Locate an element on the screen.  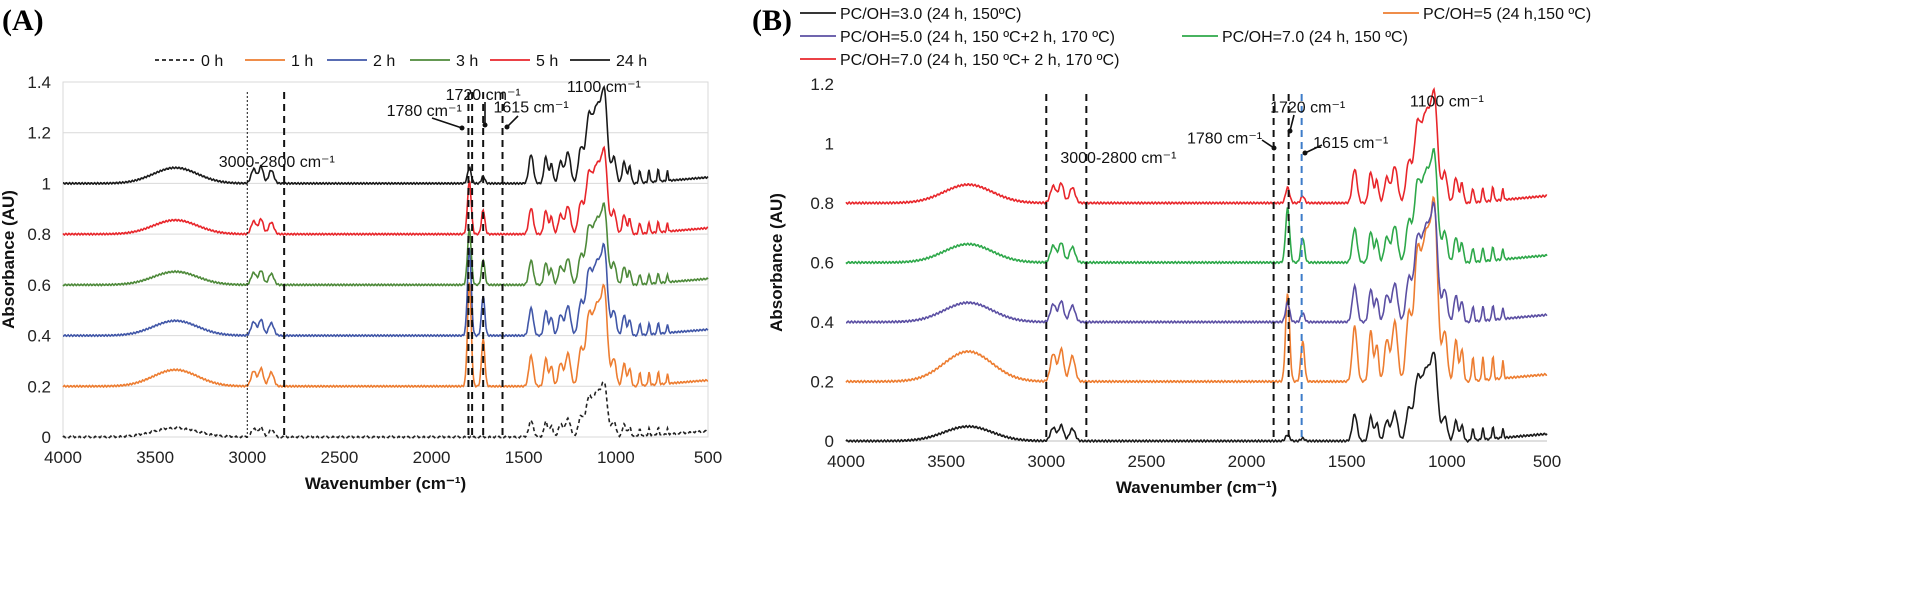
legend-label: 0 h is located at coordinates (212, 61).